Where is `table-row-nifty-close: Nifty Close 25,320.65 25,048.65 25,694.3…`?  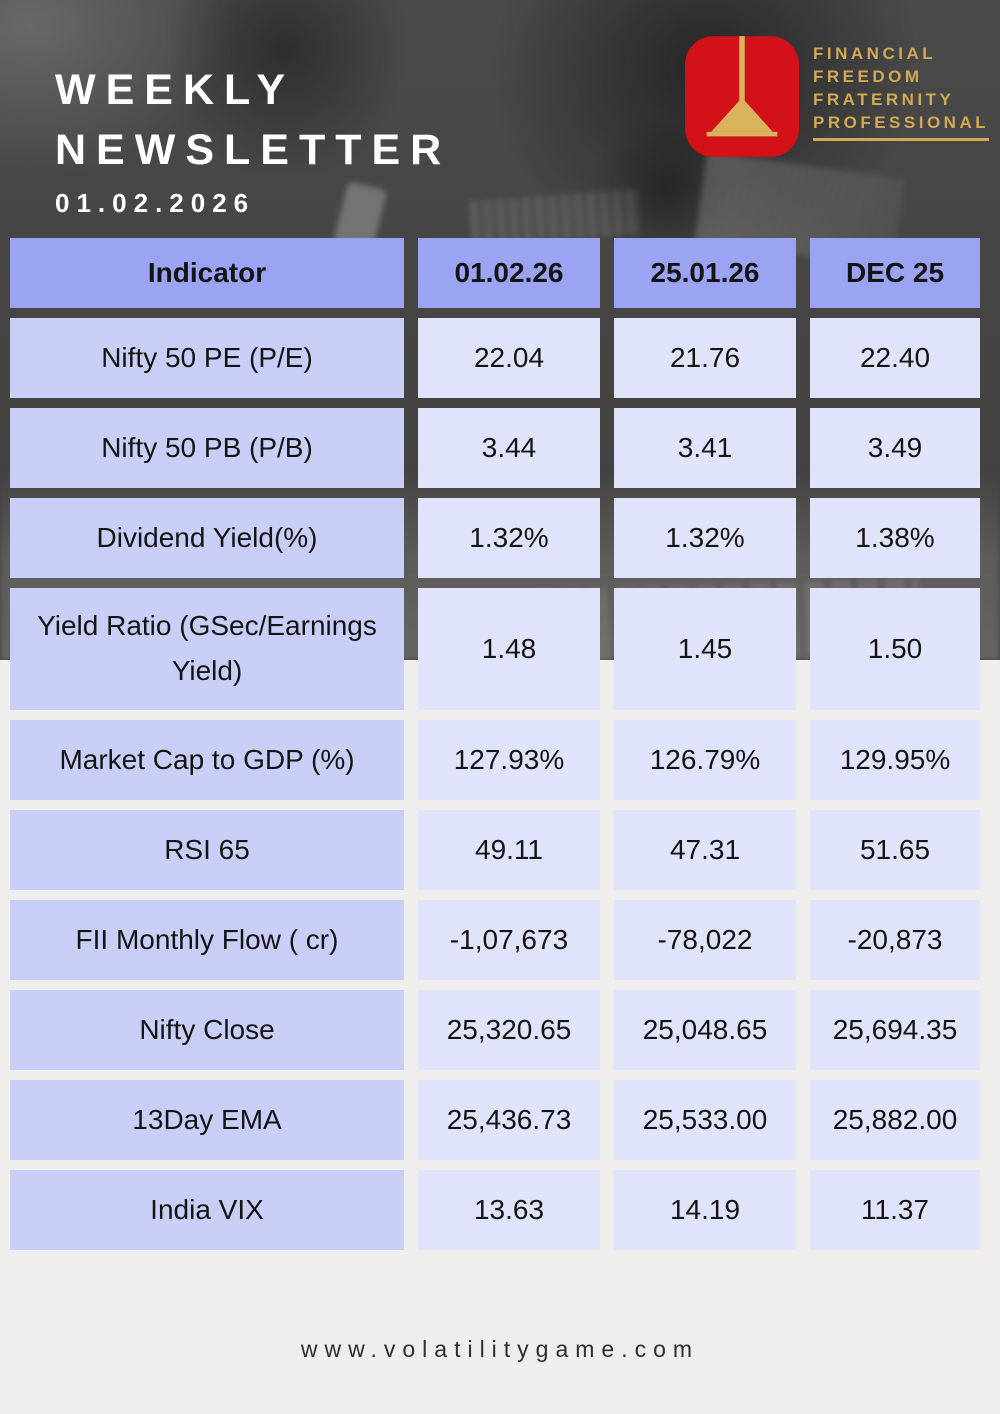
table-row-nifty-close: Nifty Close 25,320.65 25,048.65 25,694.3… is located at coordinates (500, 1030).